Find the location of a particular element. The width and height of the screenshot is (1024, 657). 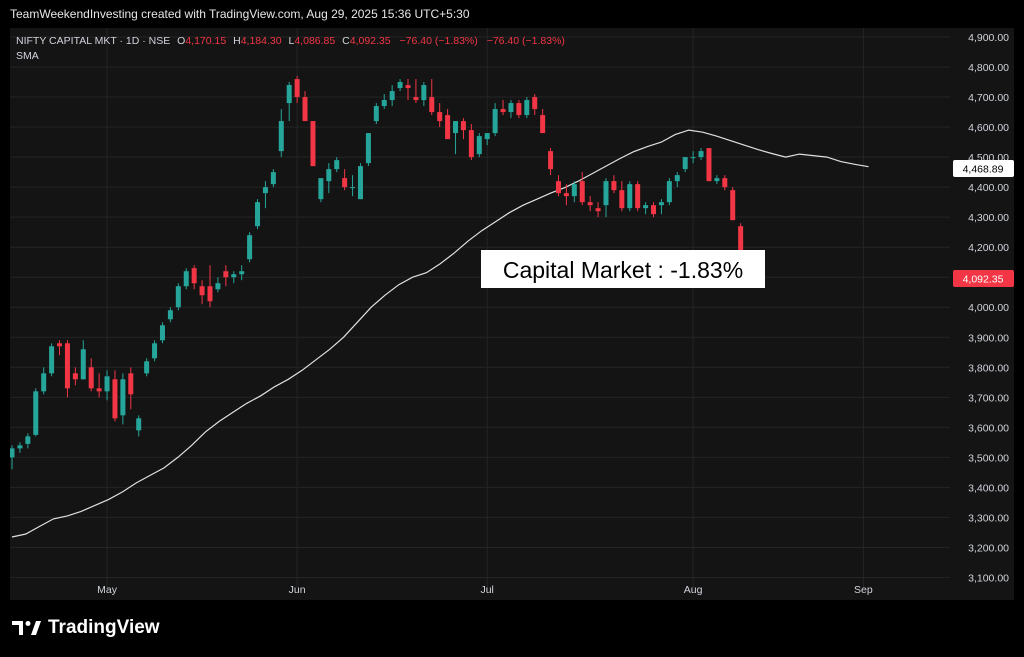

x-tick-label: Aug is located at coordinates (693, 590).